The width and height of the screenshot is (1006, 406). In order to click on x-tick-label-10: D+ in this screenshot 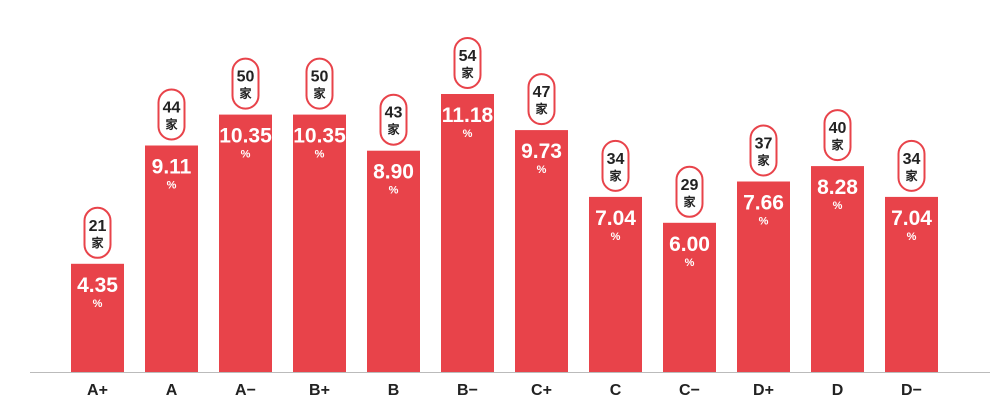, I will do `click(763, 390)`.